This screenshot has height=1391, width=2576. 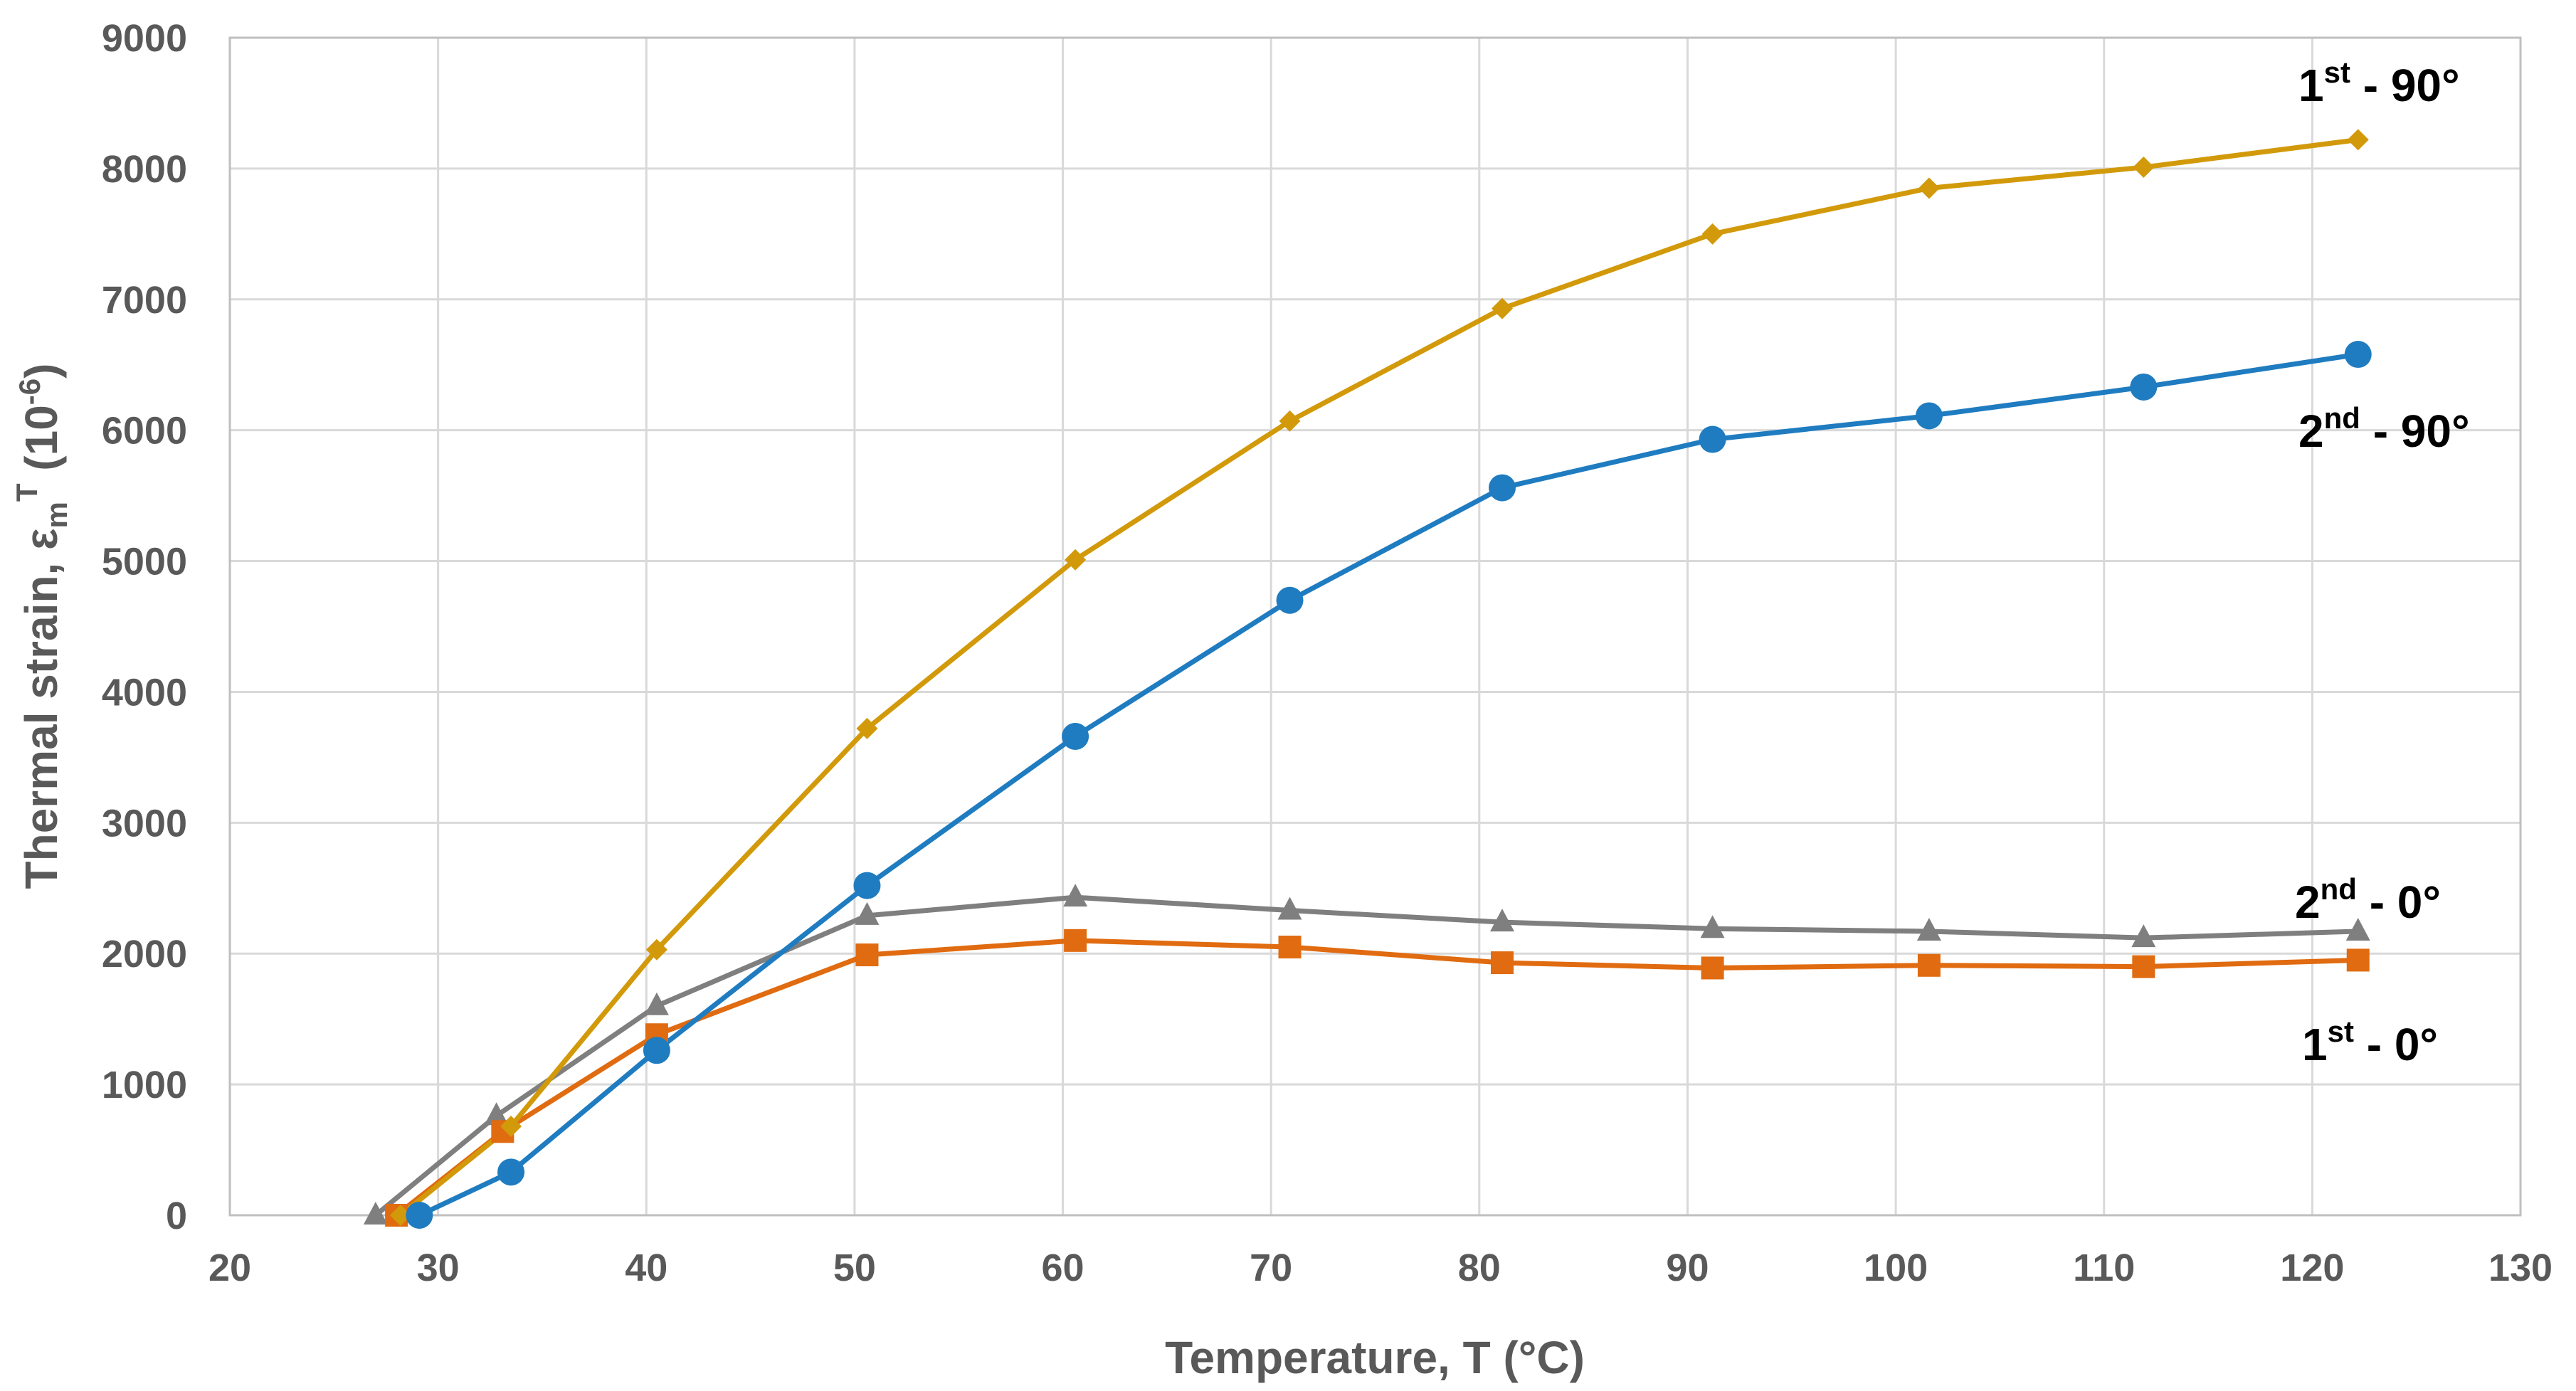 I want to click on series-label: 1st - 90°, so click(x=2379, y=83).